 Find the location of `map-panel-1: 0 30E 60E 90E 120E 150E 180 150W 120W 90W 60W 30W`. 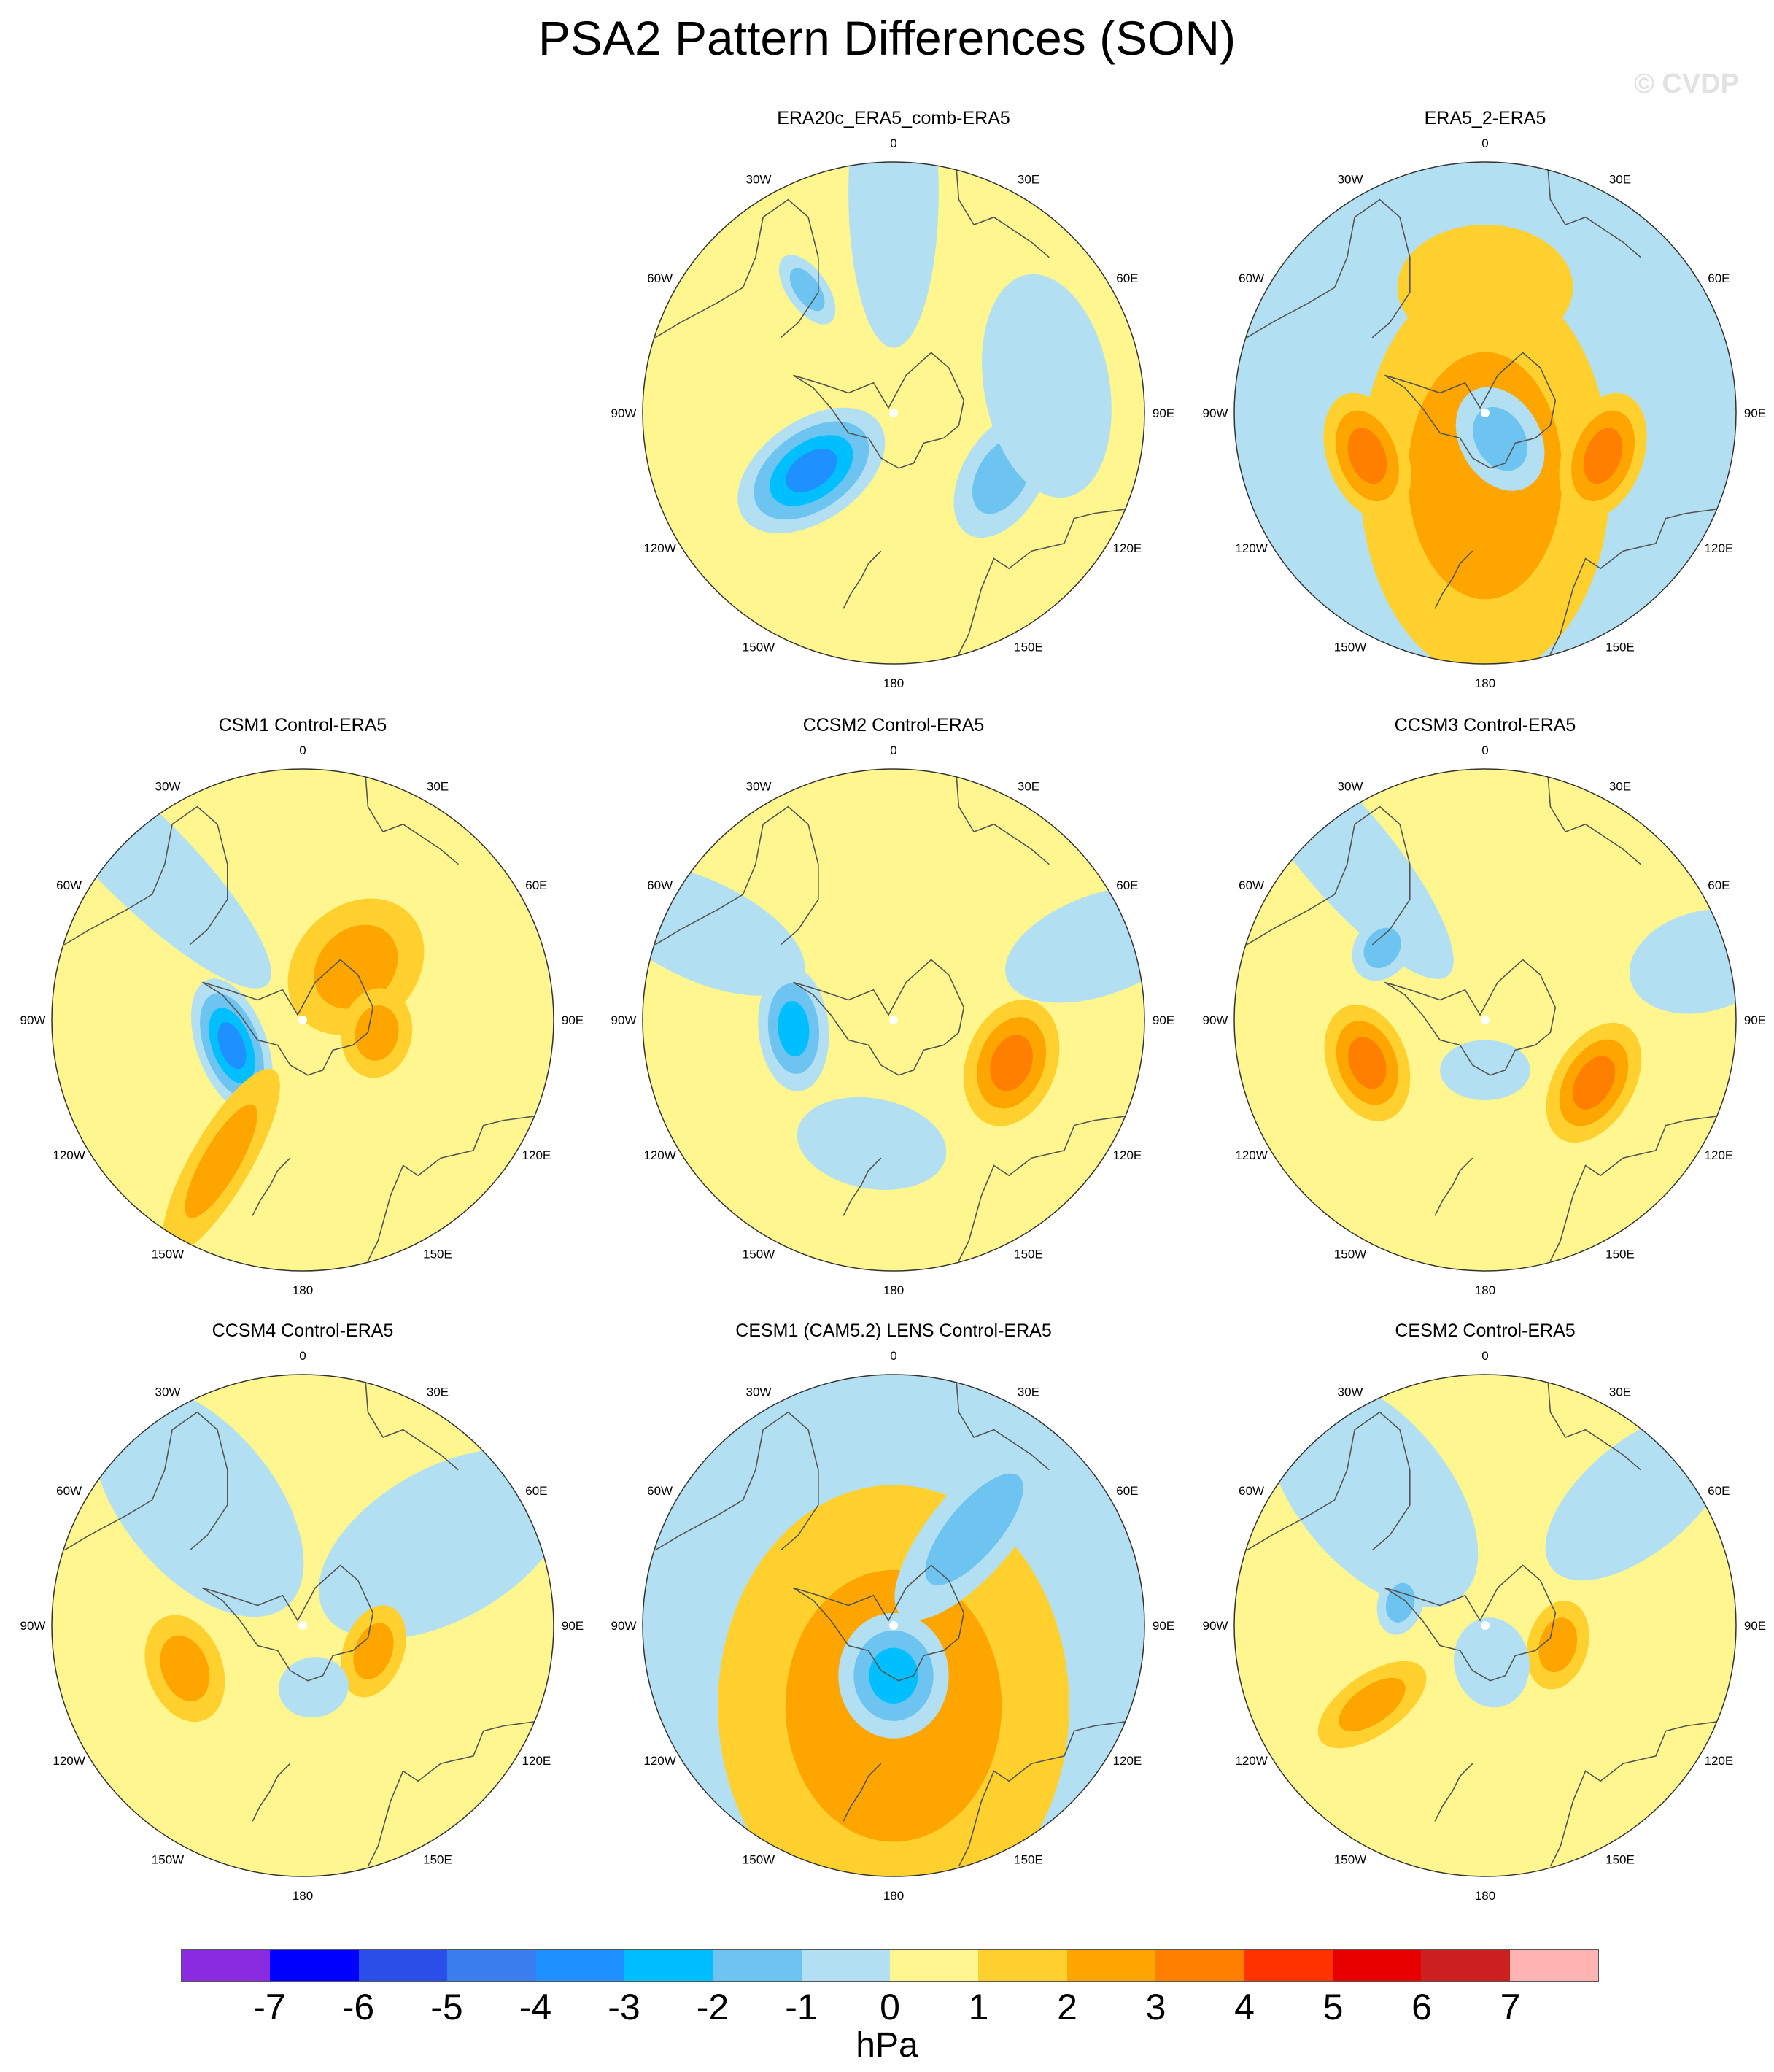

map-panel-1: 0 30E 60E 90E 120E 150E 180 150W 120W 90W 60W 30W is located at coordinates (1485, 413).